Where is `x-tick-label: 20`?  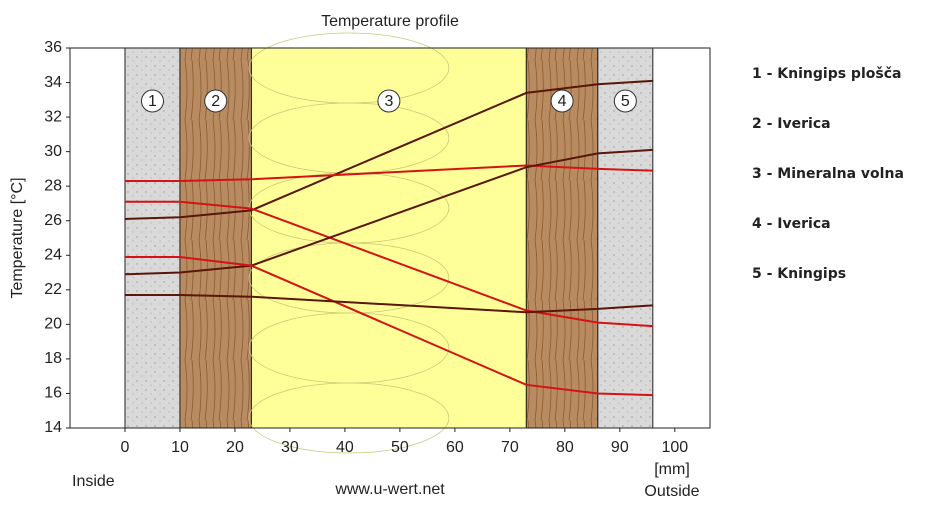 x-tick-label: 20 is located at coordinates (235, 447).